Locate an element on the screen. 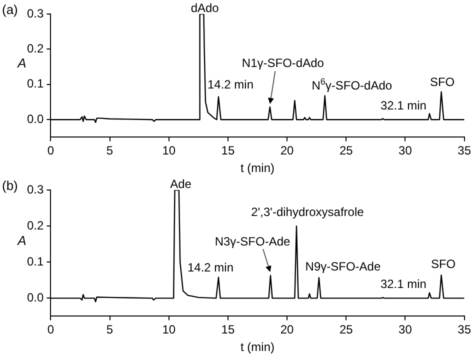 This screenshot has height=355, width=474. annotation: Ade is located at coordinates (181, 184).